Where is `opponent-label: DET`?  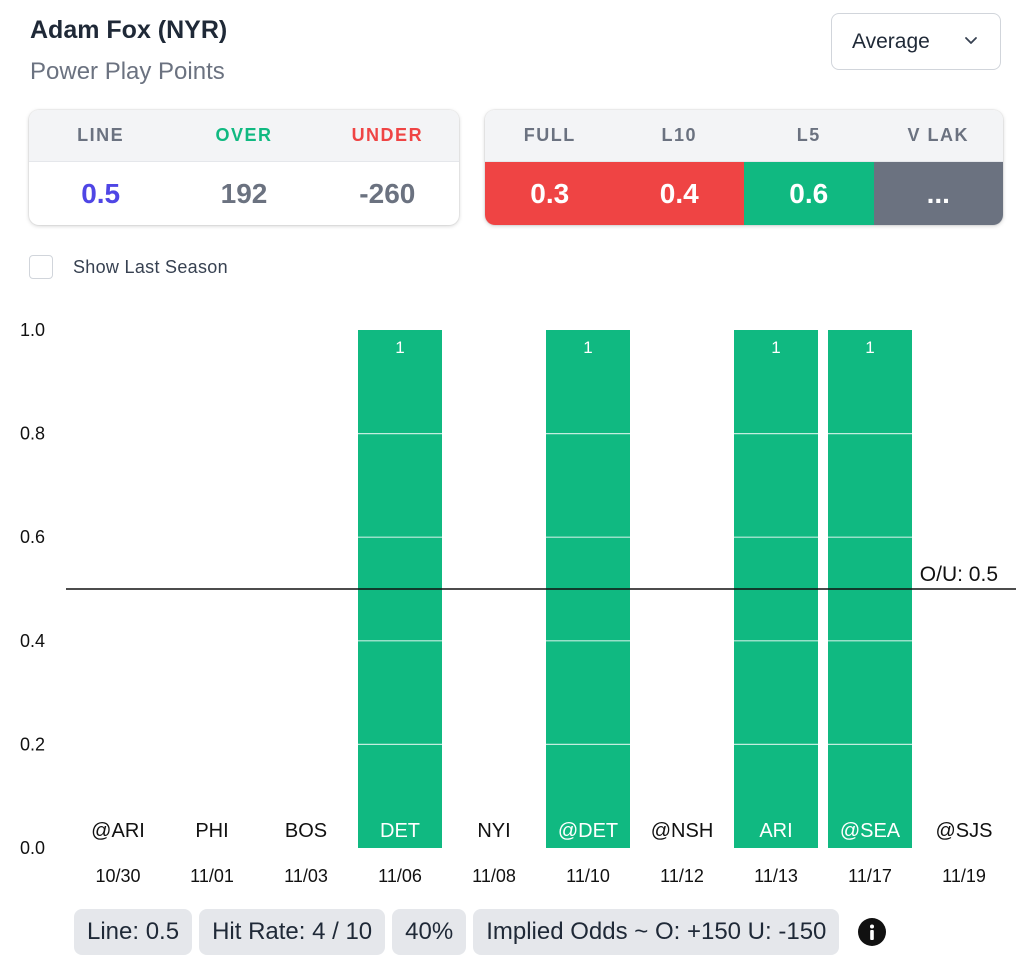
opponent-label: DET is located at coordinates (400, 831).